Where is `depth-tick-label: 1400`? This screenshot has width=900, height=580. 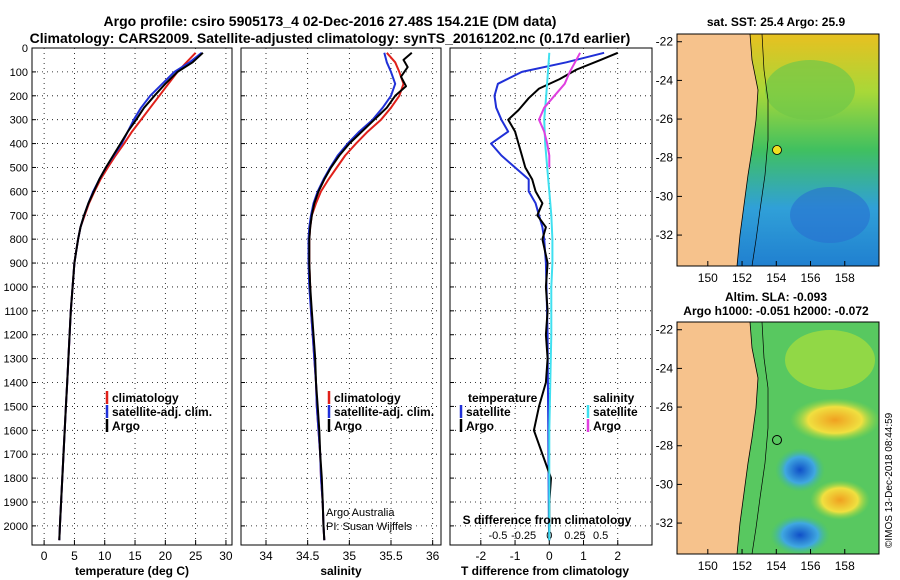
depth-tick-label: 1400 is located at coordinates (16, 384).